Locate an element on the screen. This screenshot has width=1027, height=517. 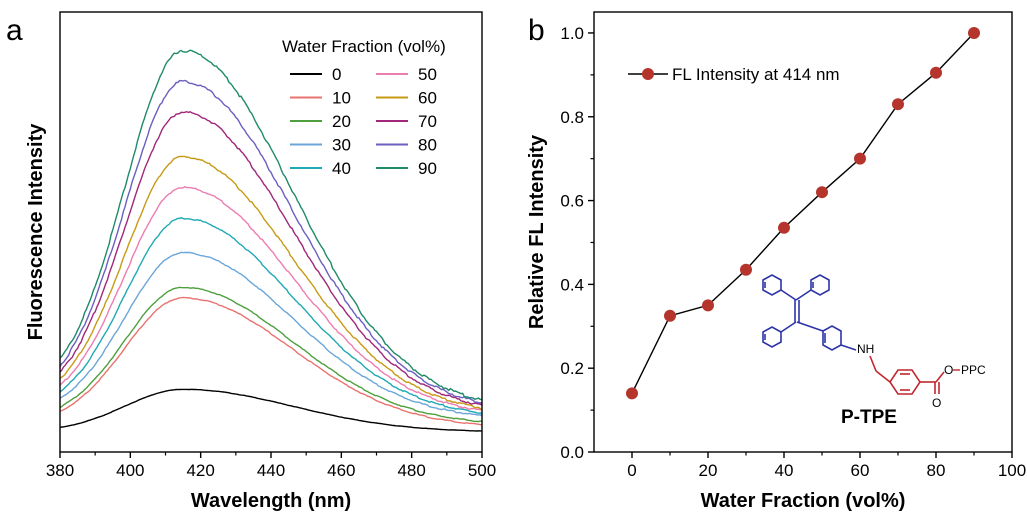
p-tpe-structure: NH O PPC O P-TPE is located at coordinates (874, 351).